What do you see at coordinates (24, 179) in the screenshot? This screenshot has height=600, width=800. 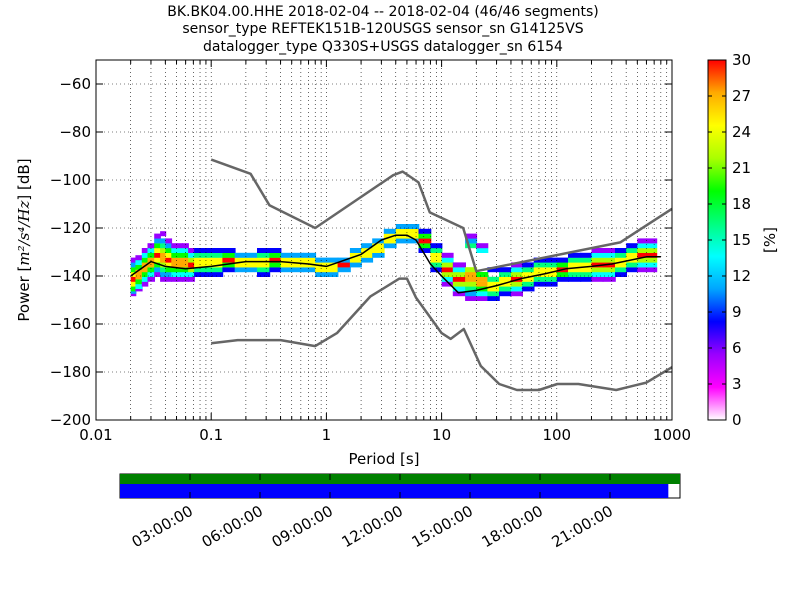 I see `y-axis-label-suffix: ] [dB]` at bounding box center [24, 179].